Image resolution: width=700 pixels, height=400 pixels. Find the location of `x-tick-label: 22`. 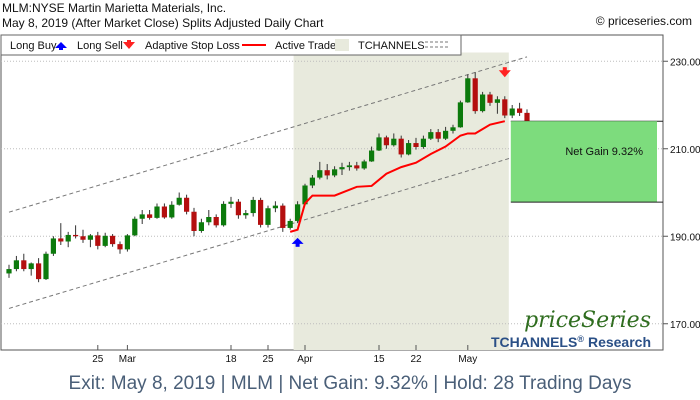

x-tick-label: 22 is located at coordinates (416, 359).